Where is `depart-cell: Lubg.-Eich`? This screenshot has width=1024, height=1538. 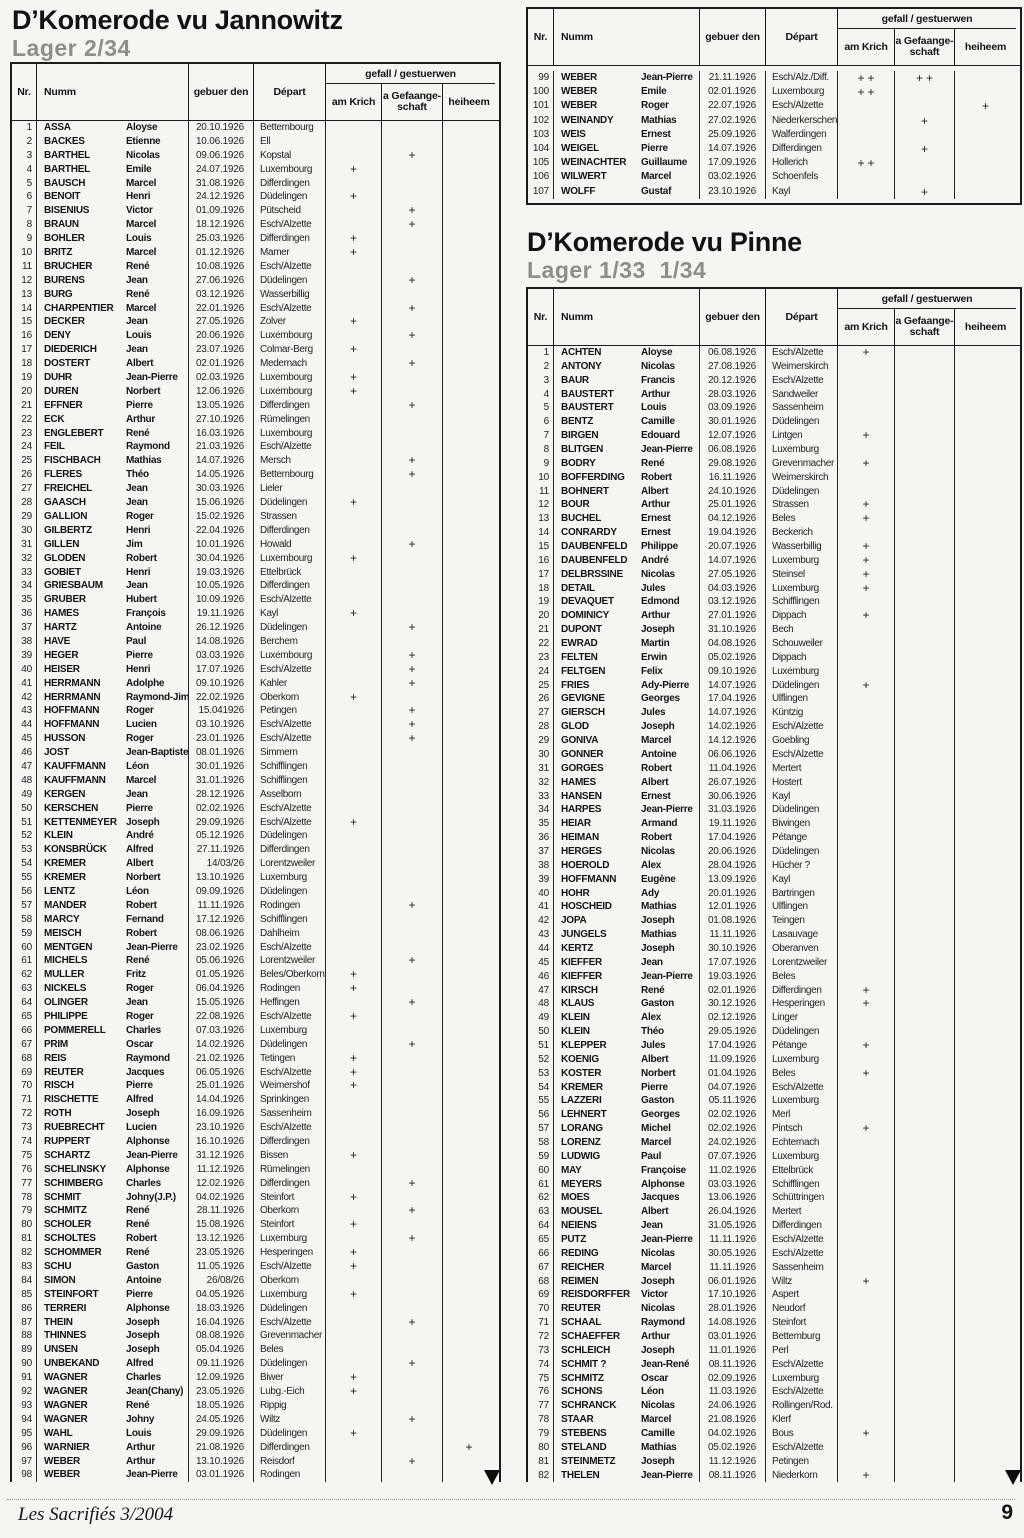
depart-cell: Lubg.-Eich is located at coordinates (289, 1392).